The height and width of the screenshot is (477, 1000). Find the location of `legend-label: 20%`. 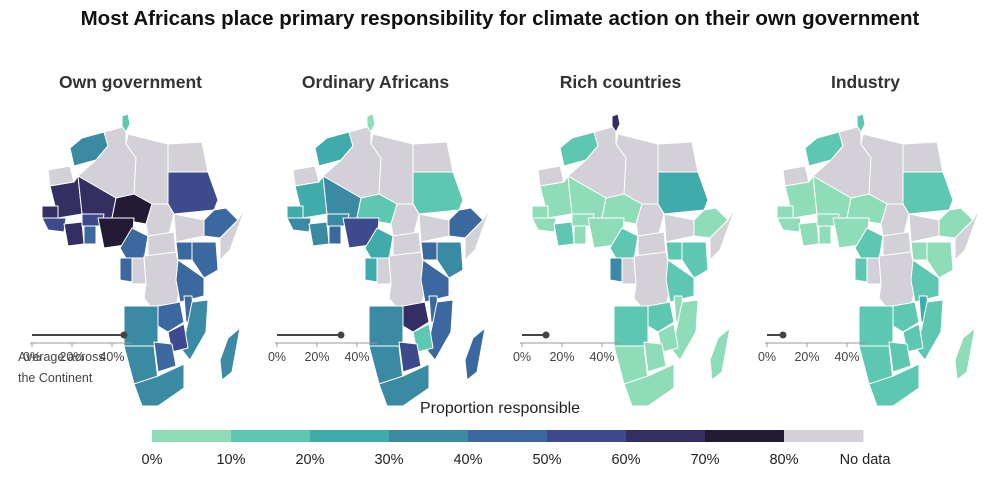

legend-label: 20% is located at coordinates (310, 460).